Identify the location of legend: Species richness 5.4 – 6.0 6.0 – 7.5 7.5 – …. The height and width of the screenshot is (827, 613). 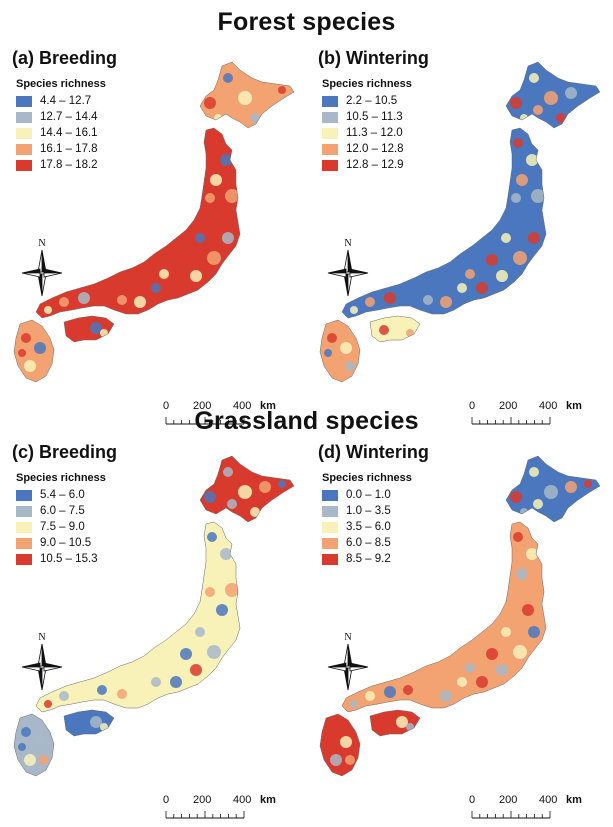
(61, 519).